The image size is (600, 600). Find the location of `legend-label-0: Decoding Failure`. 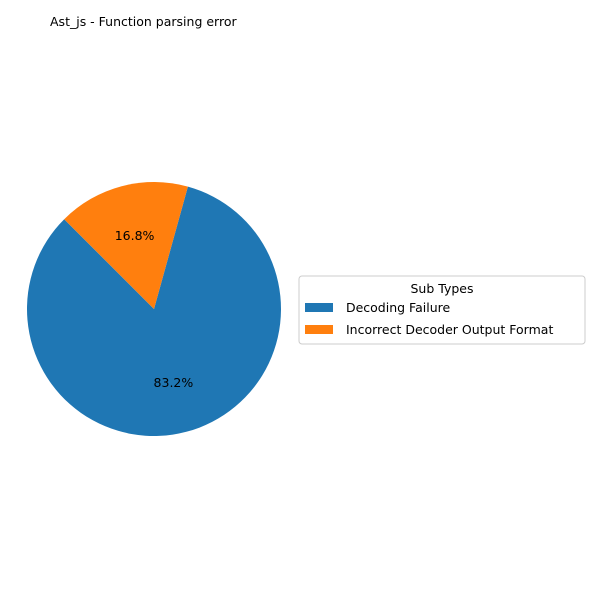

legend-label-0: Decoding Failure is located at coordinates (396, 307).